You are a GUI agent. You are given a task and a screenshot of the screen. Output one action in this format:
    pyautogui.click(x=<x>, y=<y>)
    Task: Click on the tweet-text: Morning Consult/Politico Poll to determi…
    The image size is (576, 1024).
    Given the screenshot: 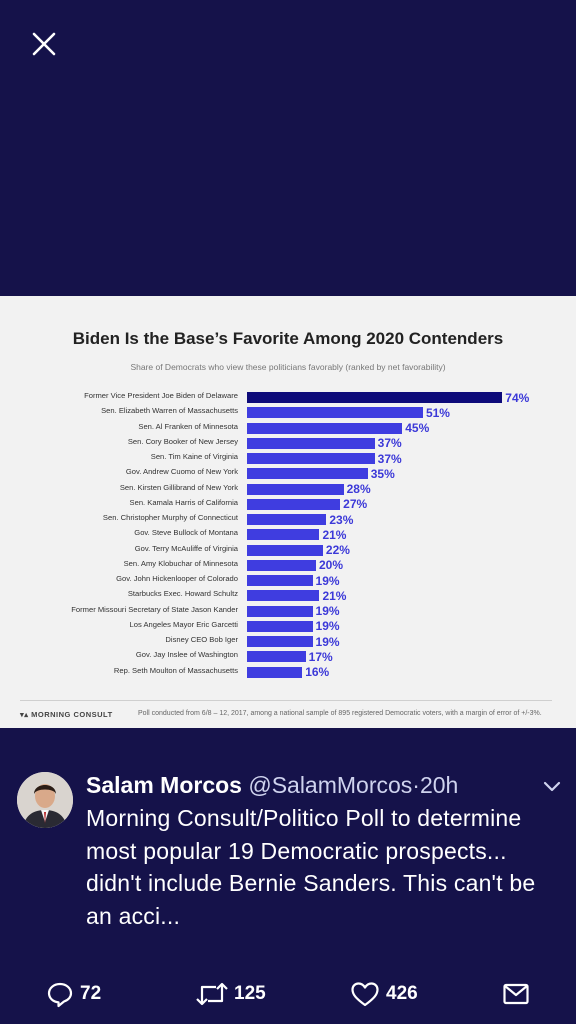 What is the action you would take?
    pyautogui.click(x=311, y=867)
    